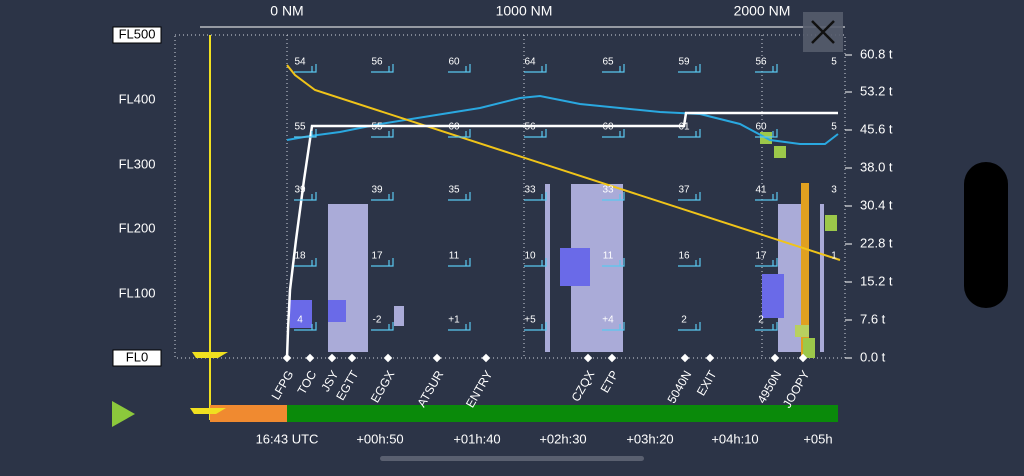 The height and width of the screenshot is (476, 1024). Describe the element at coordinates (684, 190) in the screenshot. I see `wind-temp-label: 37` at that location.